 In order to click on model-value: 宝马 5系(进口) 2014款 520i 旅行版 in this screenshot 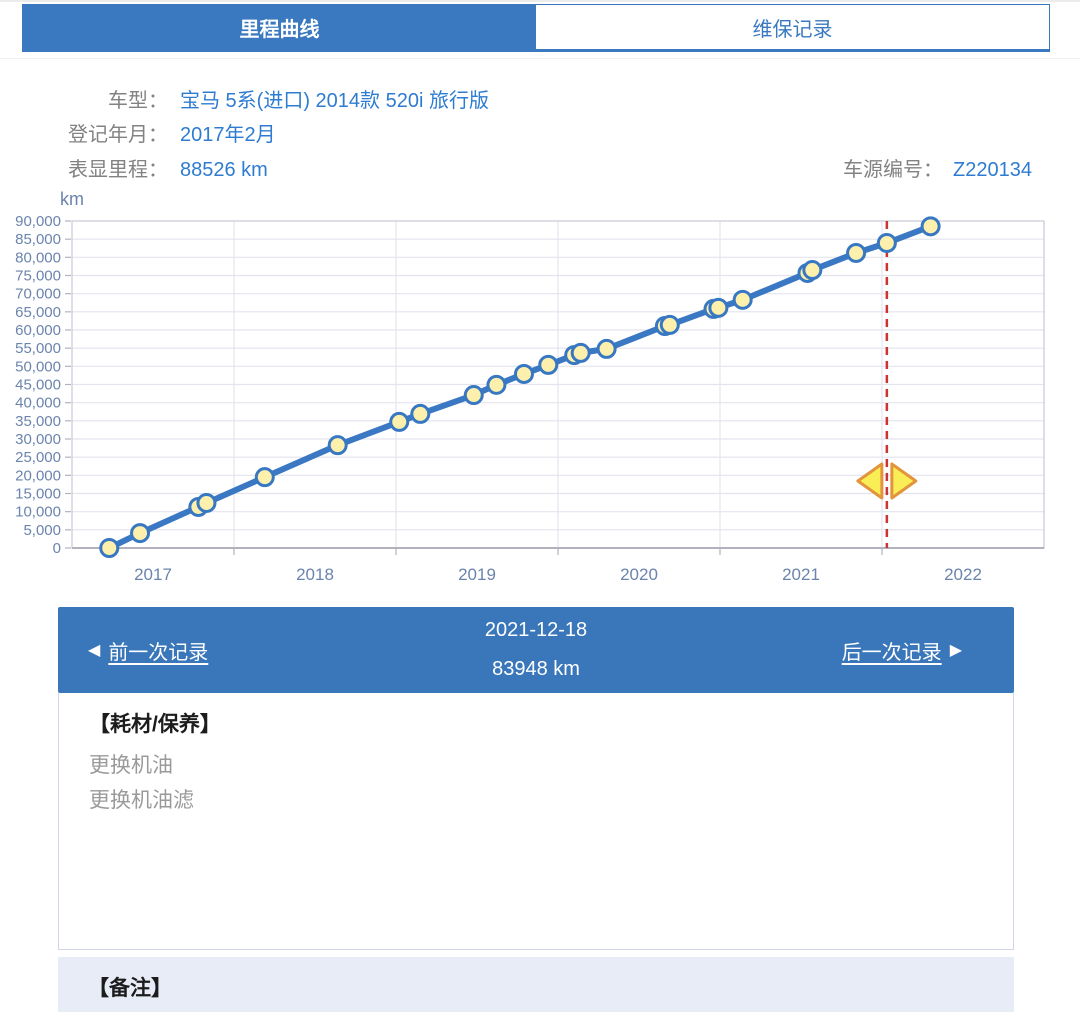, I will do `click(334, 101)`.